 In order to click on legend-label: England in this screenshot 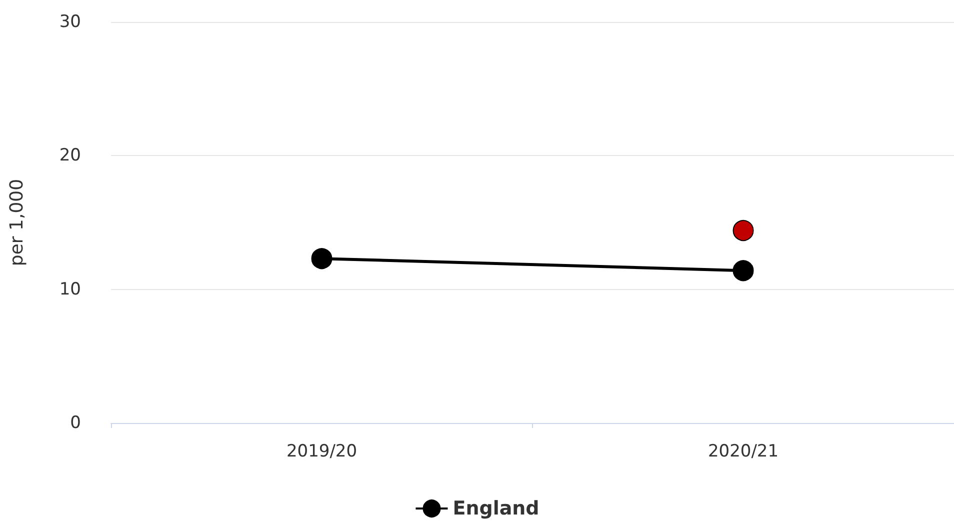, I will do `click(496, 509)`.